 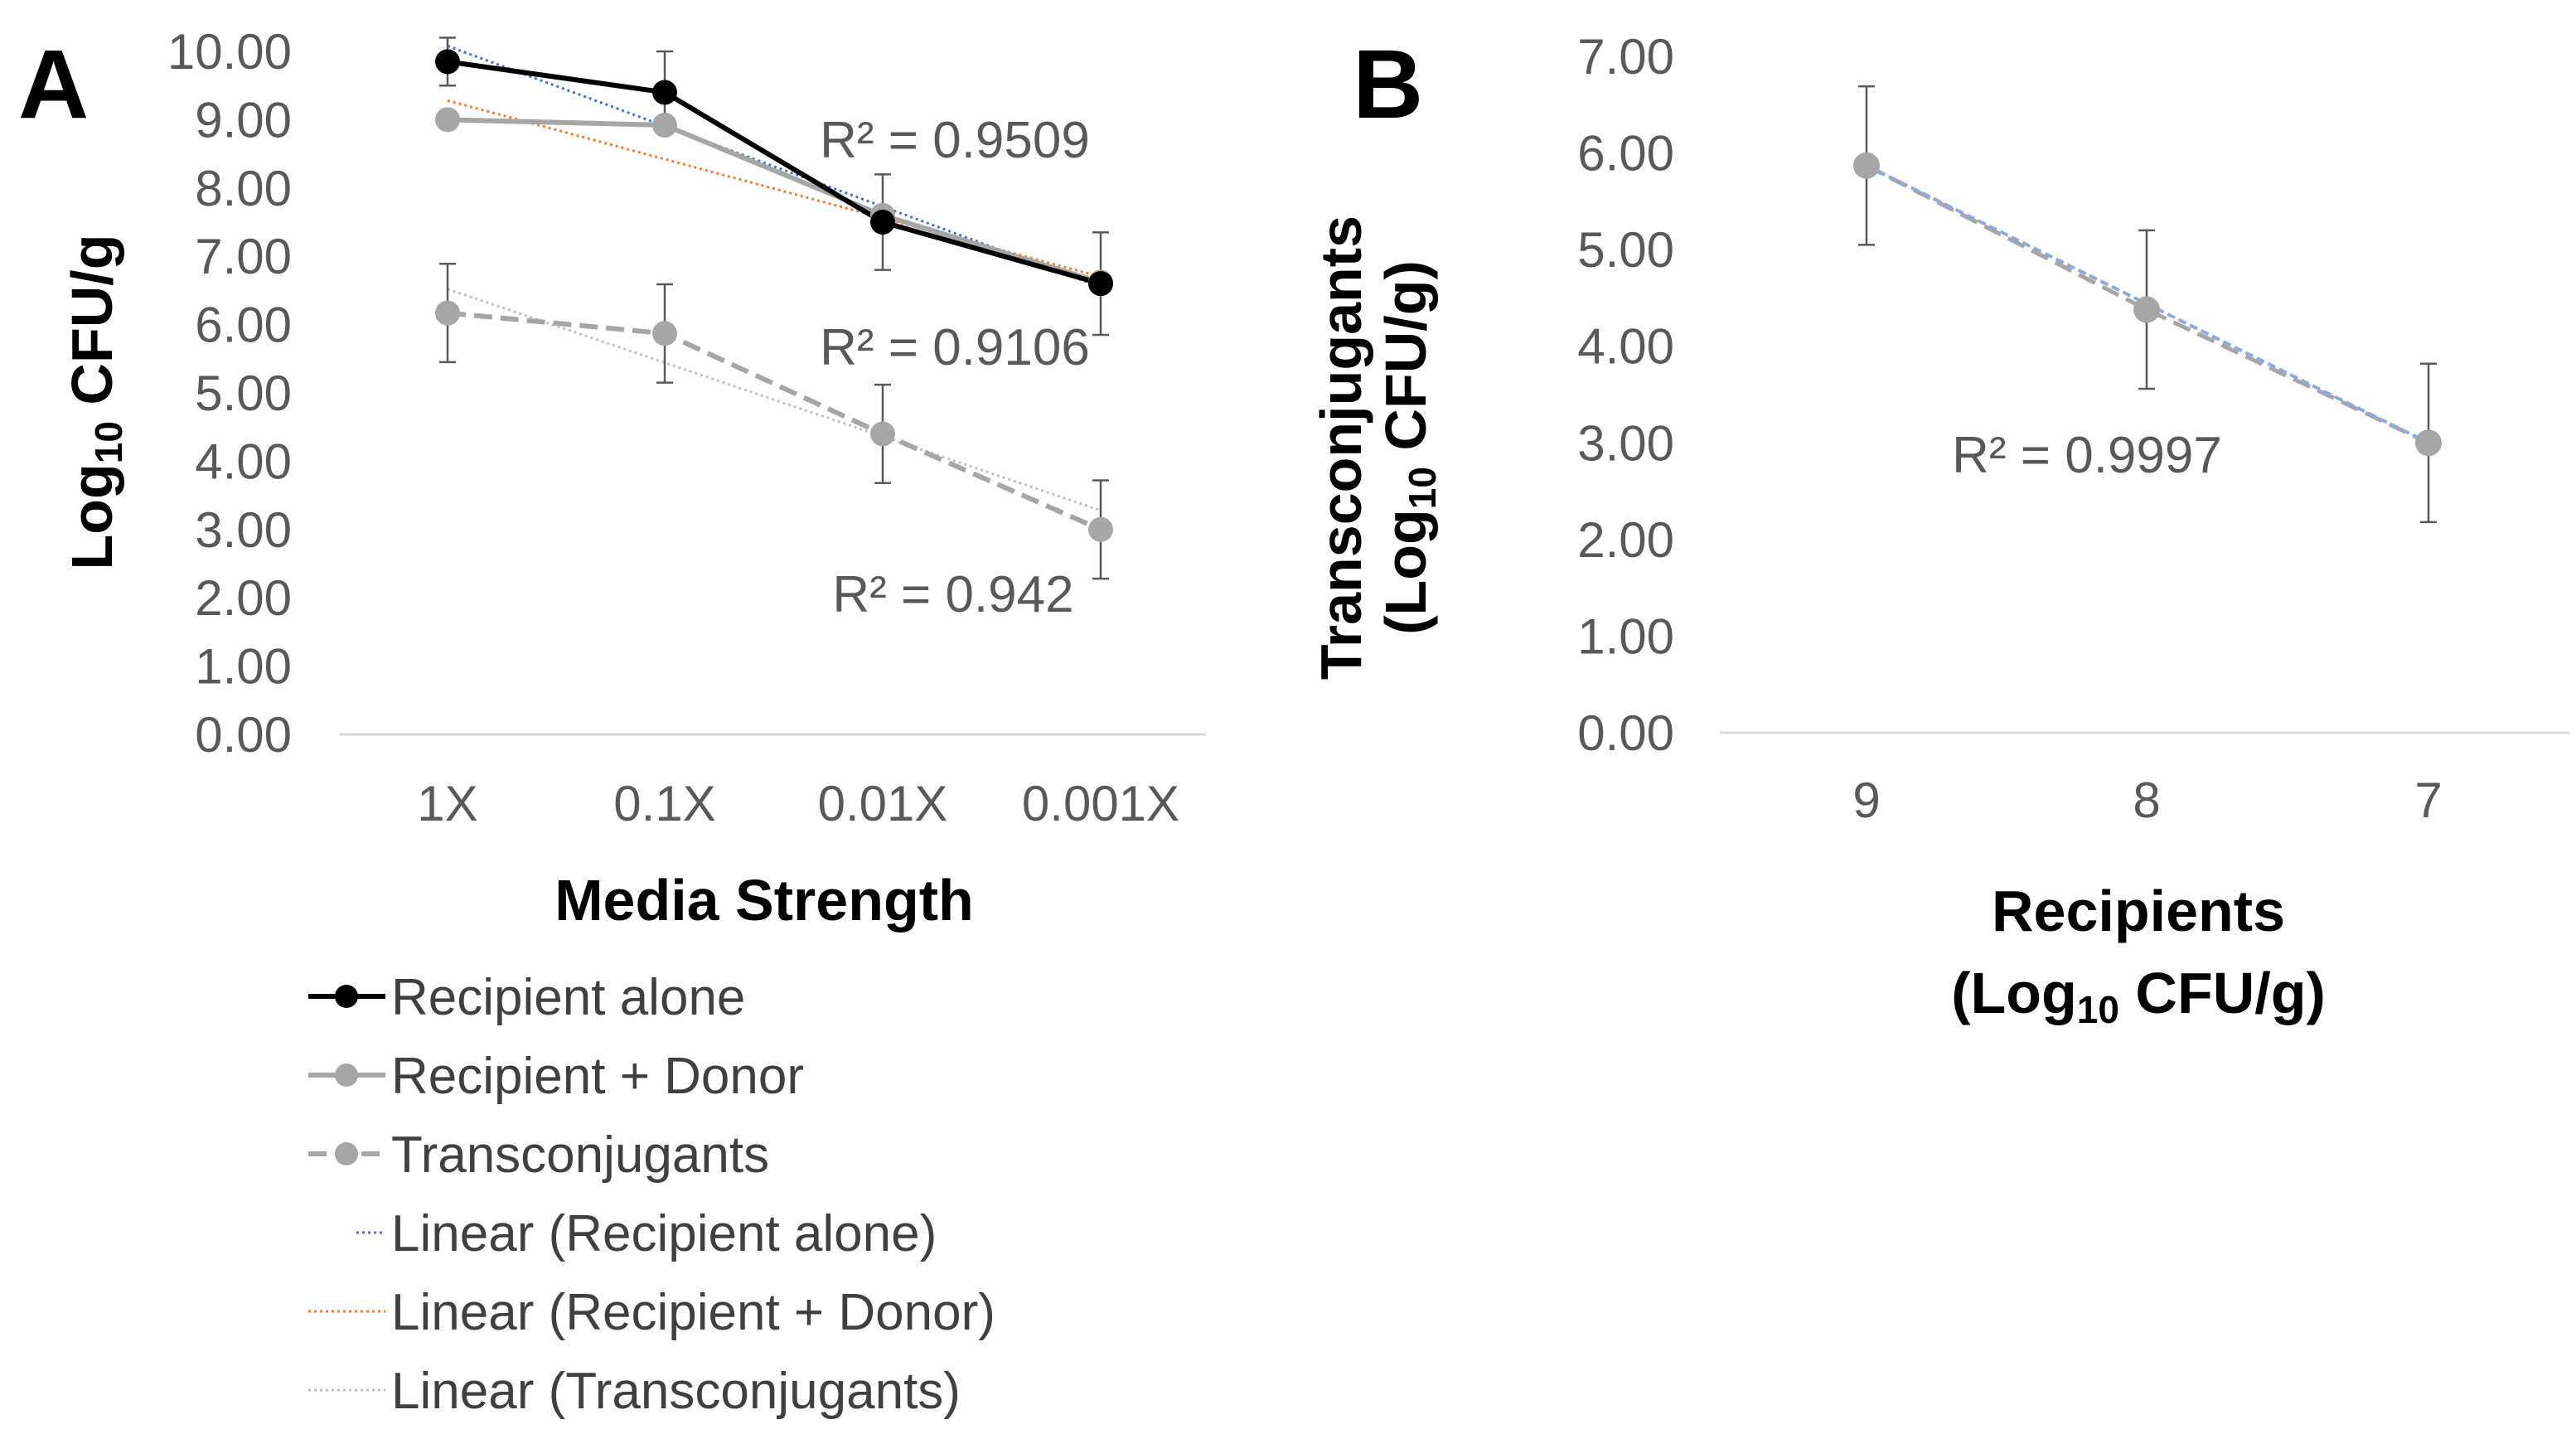 I want to click on legend-item-recipient-alone: Recipient alone, so click(x=526, y=997).